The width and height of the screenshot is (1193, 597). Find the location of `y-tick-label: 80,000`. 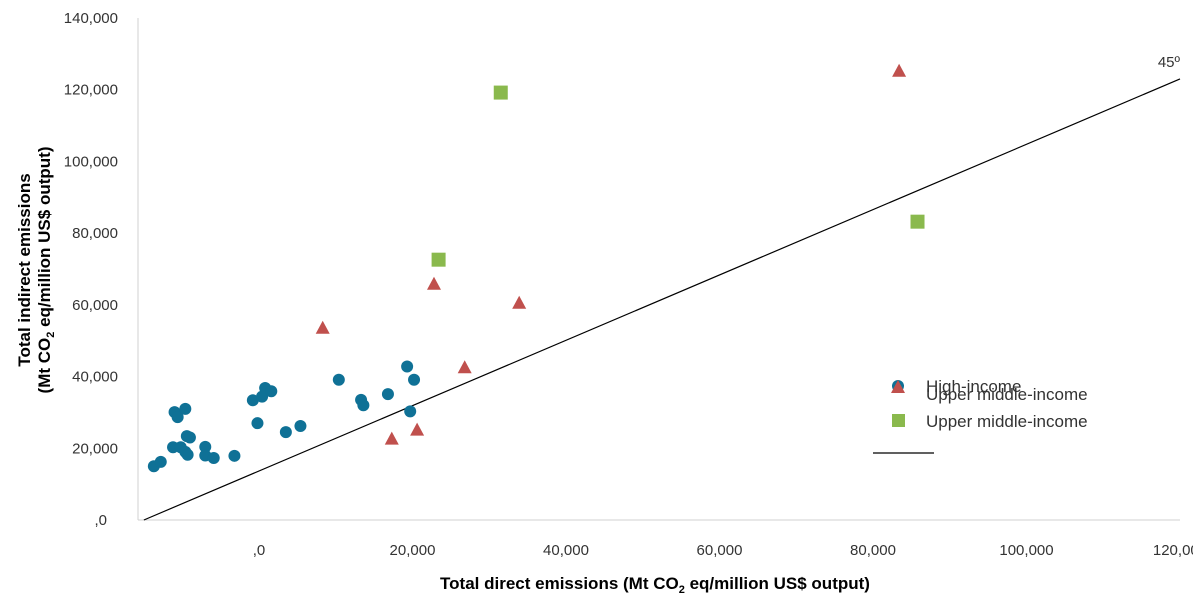

y-tick-label: 80,000 is located at coordinates (95, 233).